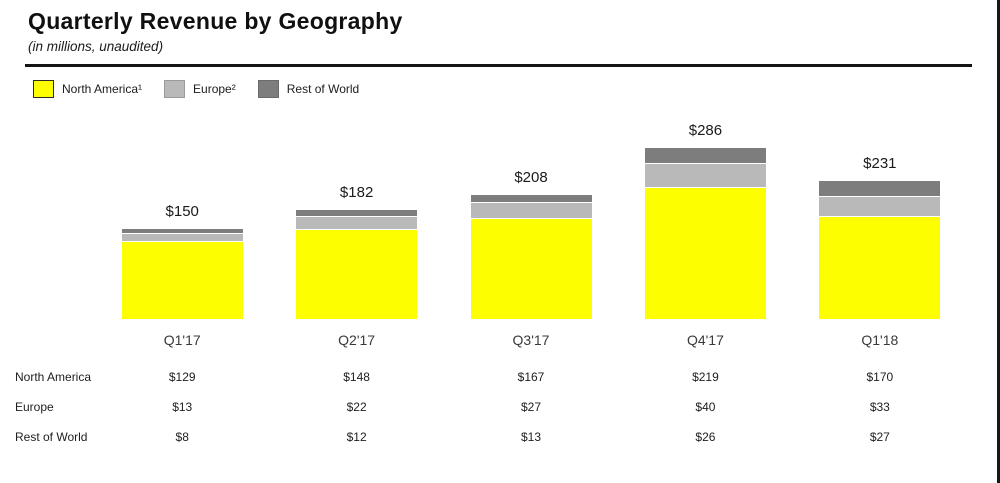  I want to click on table-cell: $33, so click(879, 407).